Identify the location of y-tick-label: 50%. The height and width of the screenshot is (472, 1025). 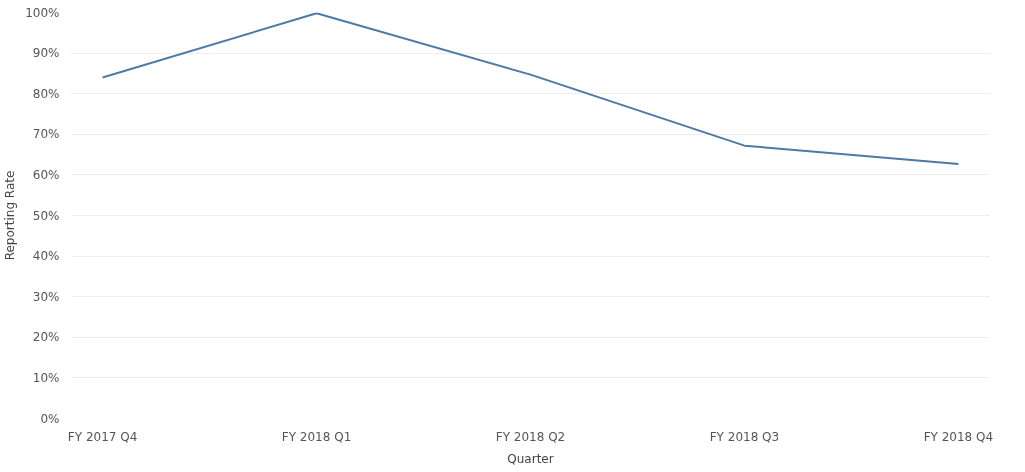
(46, 215).